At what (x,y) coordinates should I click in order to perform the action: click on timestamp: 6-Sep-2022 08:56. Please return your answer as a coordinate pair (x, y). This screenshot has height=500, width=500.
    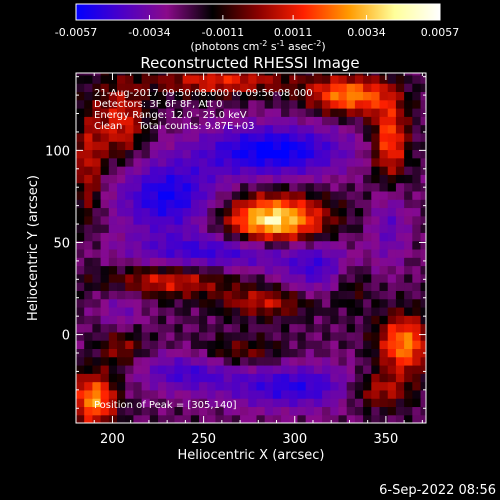
    Looking at the image, I should click on (437, 490).